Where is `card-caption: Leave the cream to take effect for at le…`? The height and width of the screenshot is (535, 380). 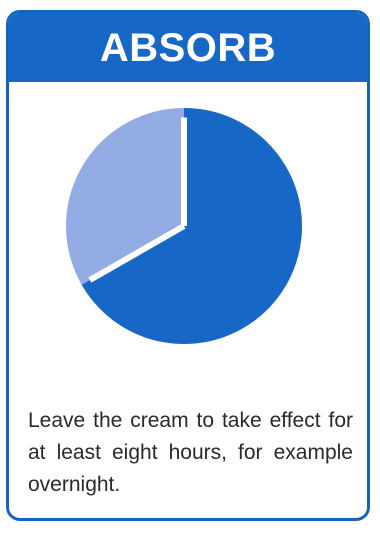 card-caption: Leave the cream to take effect for at le… is located at coordinates (190, 452).